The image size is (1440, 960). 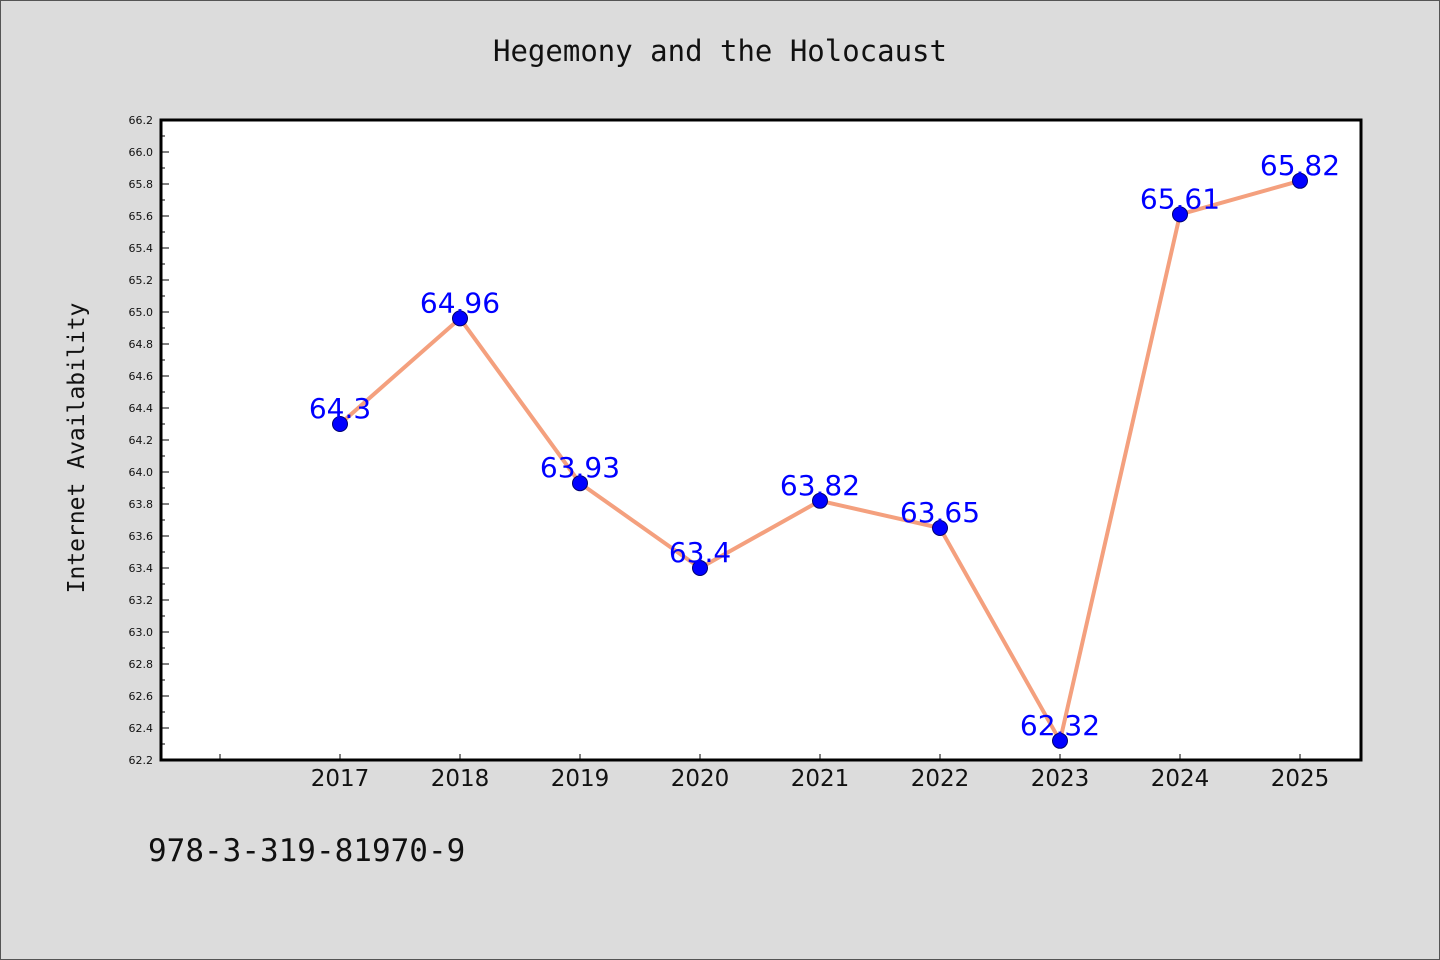 I want to click on x-tick-label: 2018, so click(x=460, y=779).